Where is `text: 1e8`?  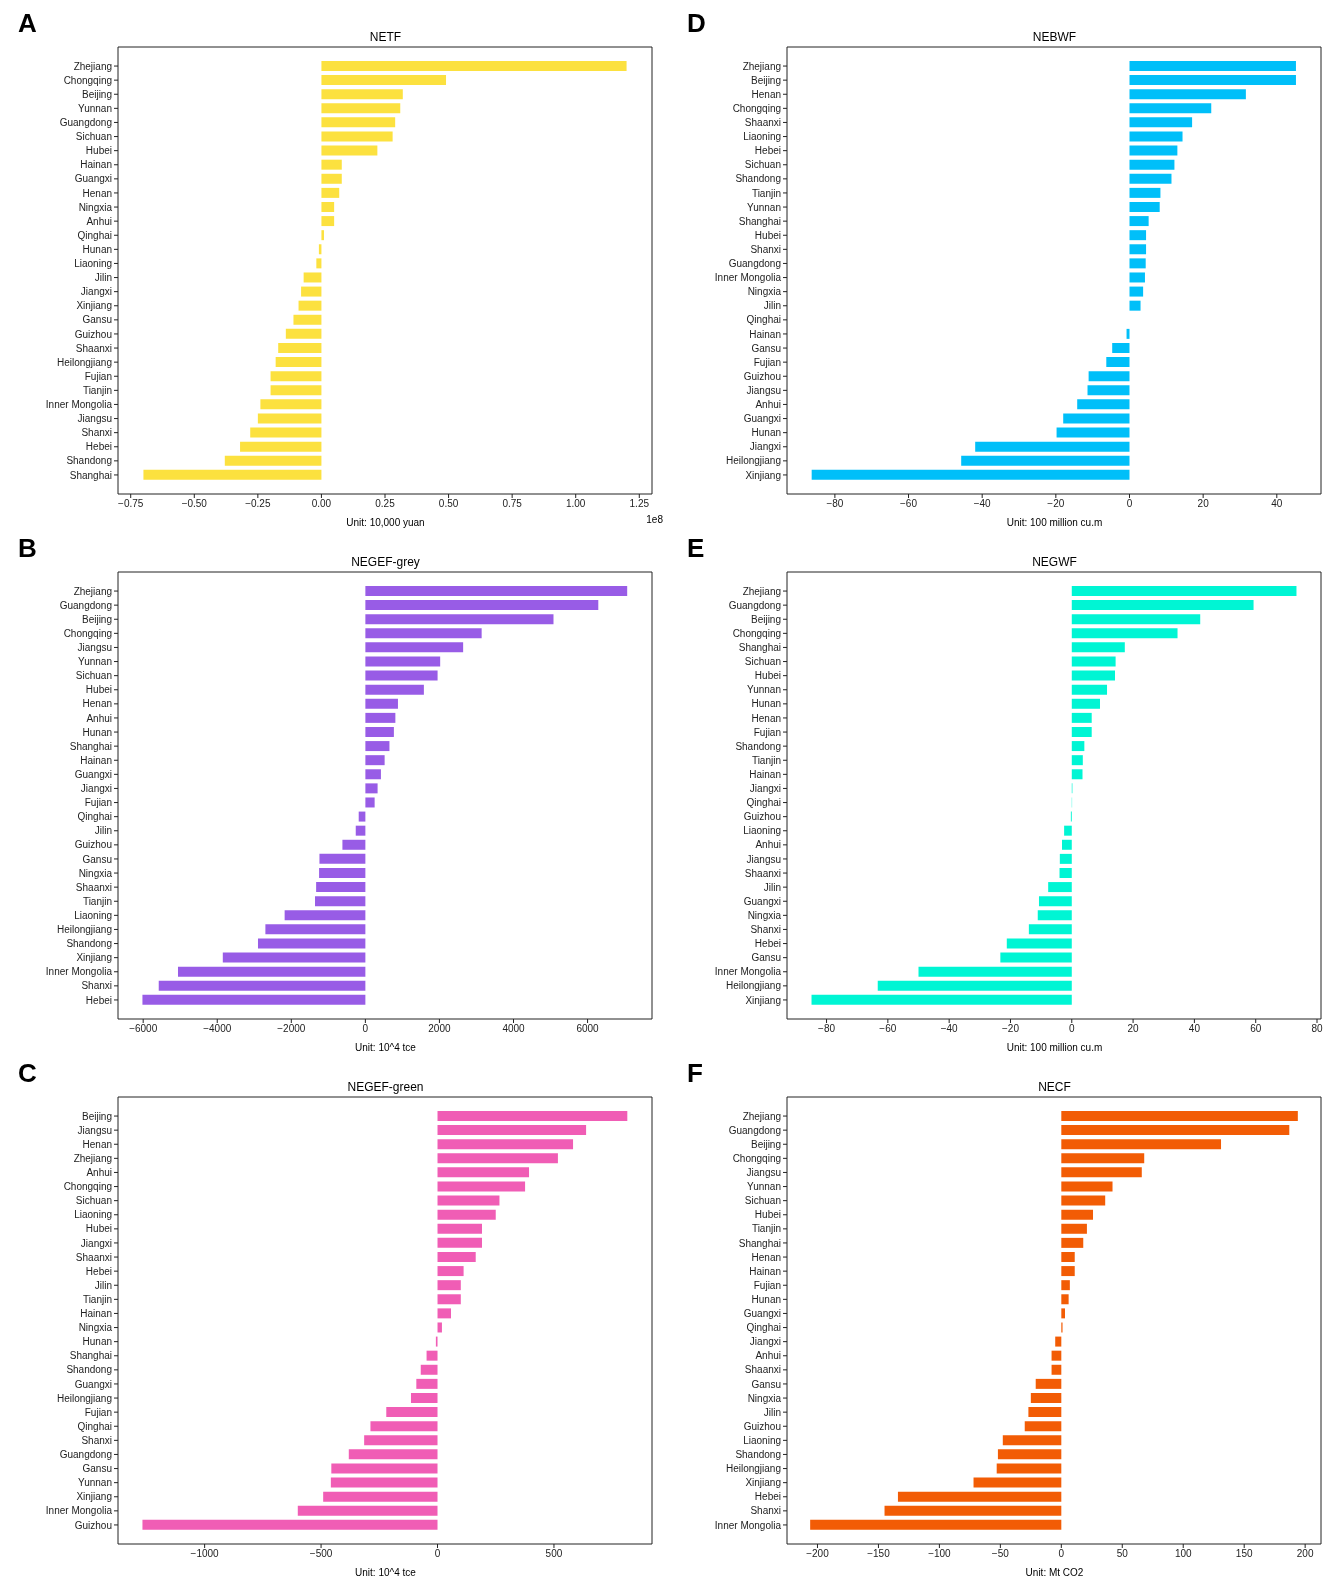
text: 1e8 is located at coordinates (654, 519).